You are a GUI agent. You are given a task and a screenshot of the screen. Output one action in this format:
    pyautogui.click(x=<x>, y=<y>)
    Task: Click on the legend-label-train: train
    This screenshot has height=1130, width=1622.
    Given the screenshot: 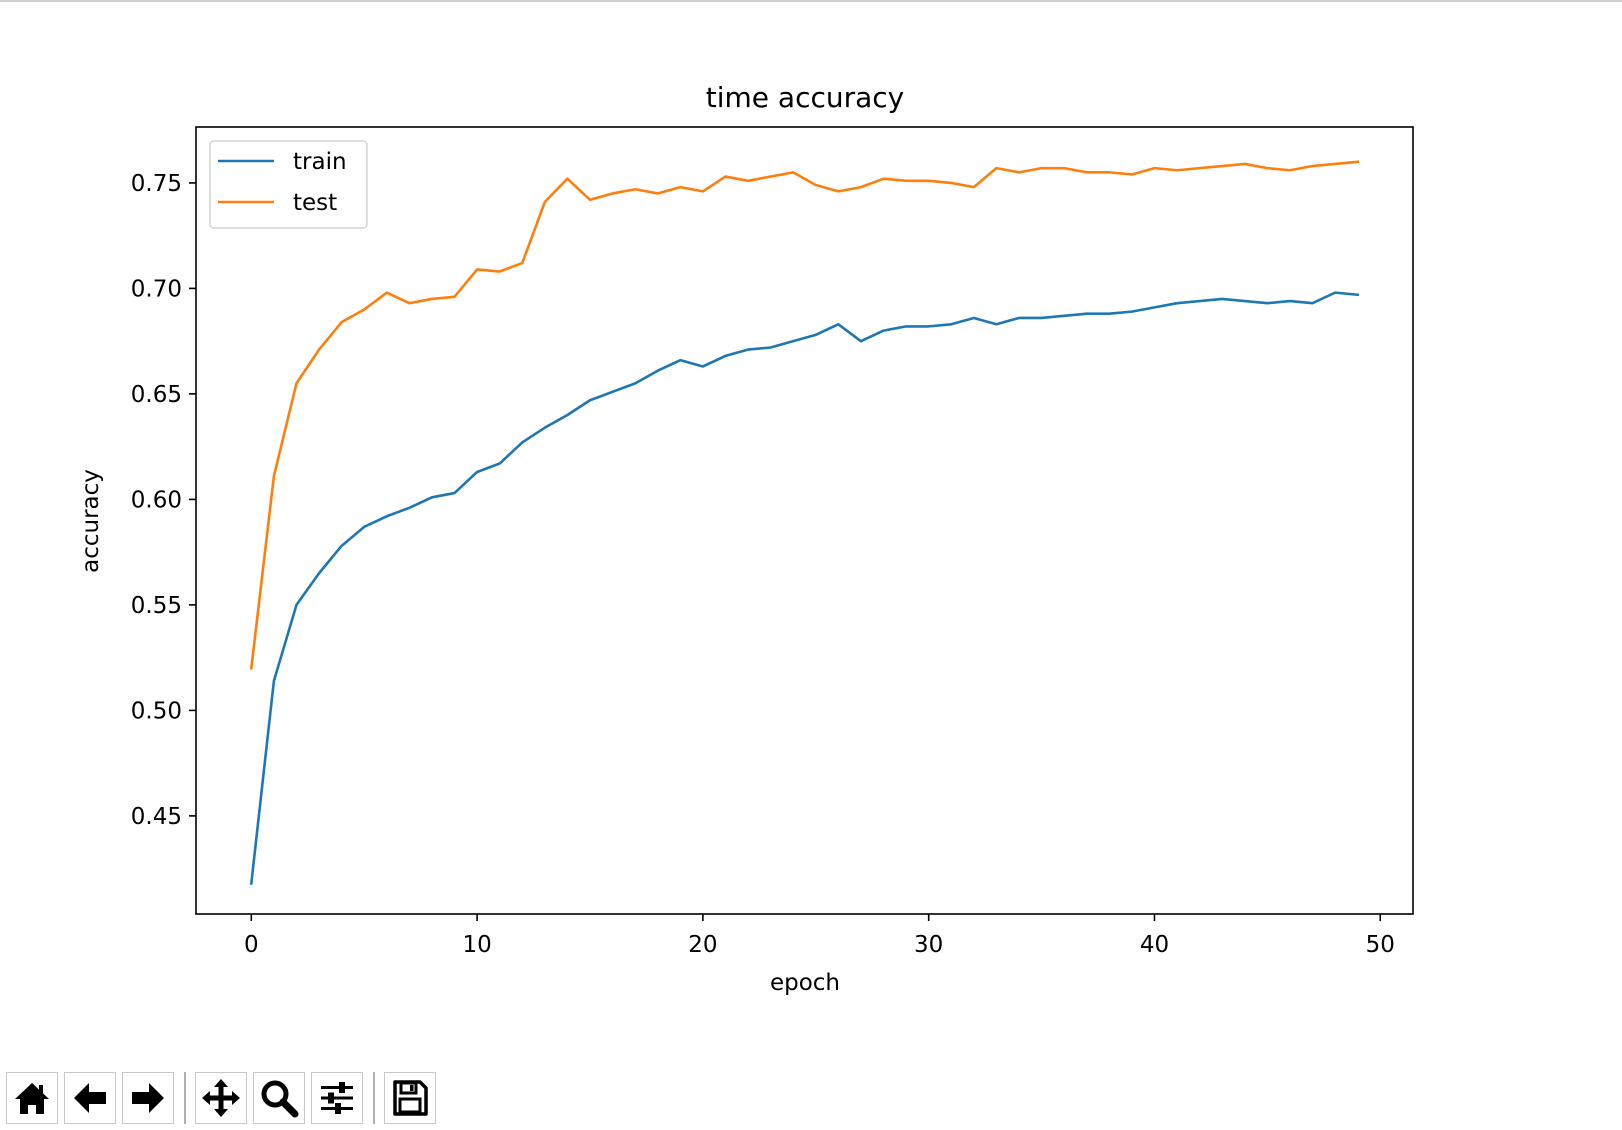 What is the action you would take?
    pyautogui.click(x=320, y=162)
    